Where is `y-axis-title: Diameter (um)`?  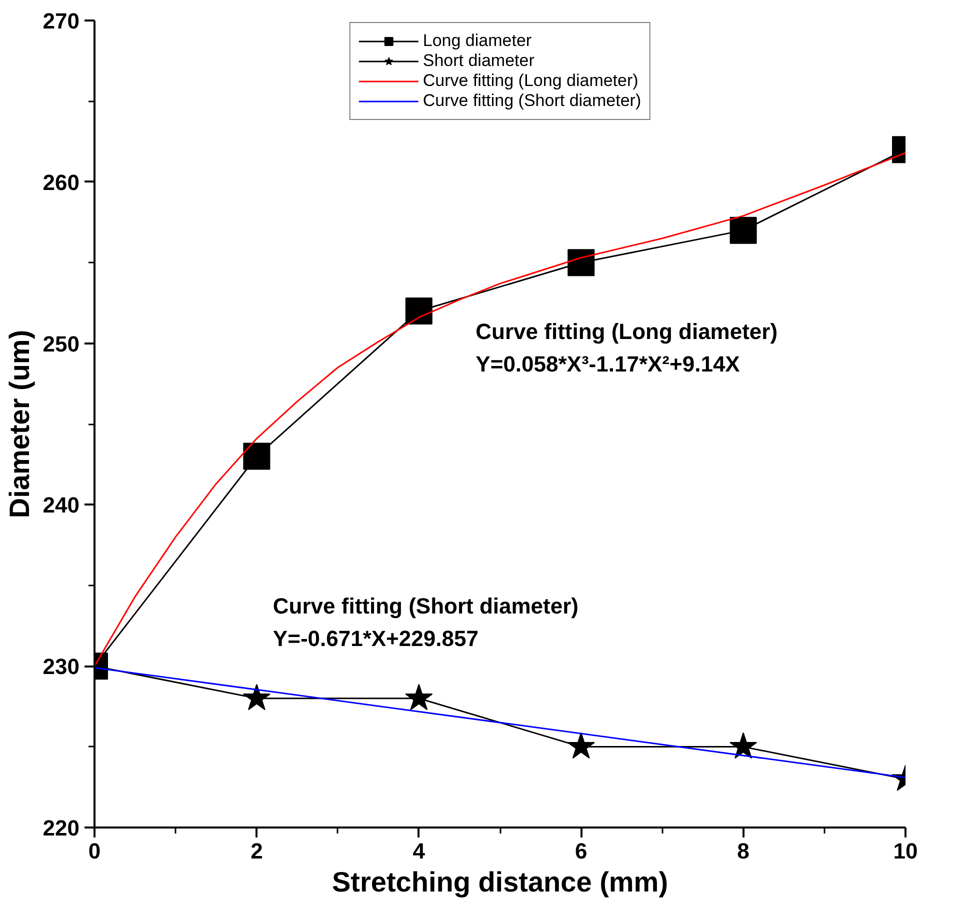 y-axis-title: Diameter (um) is located at coordinates (19, 424).